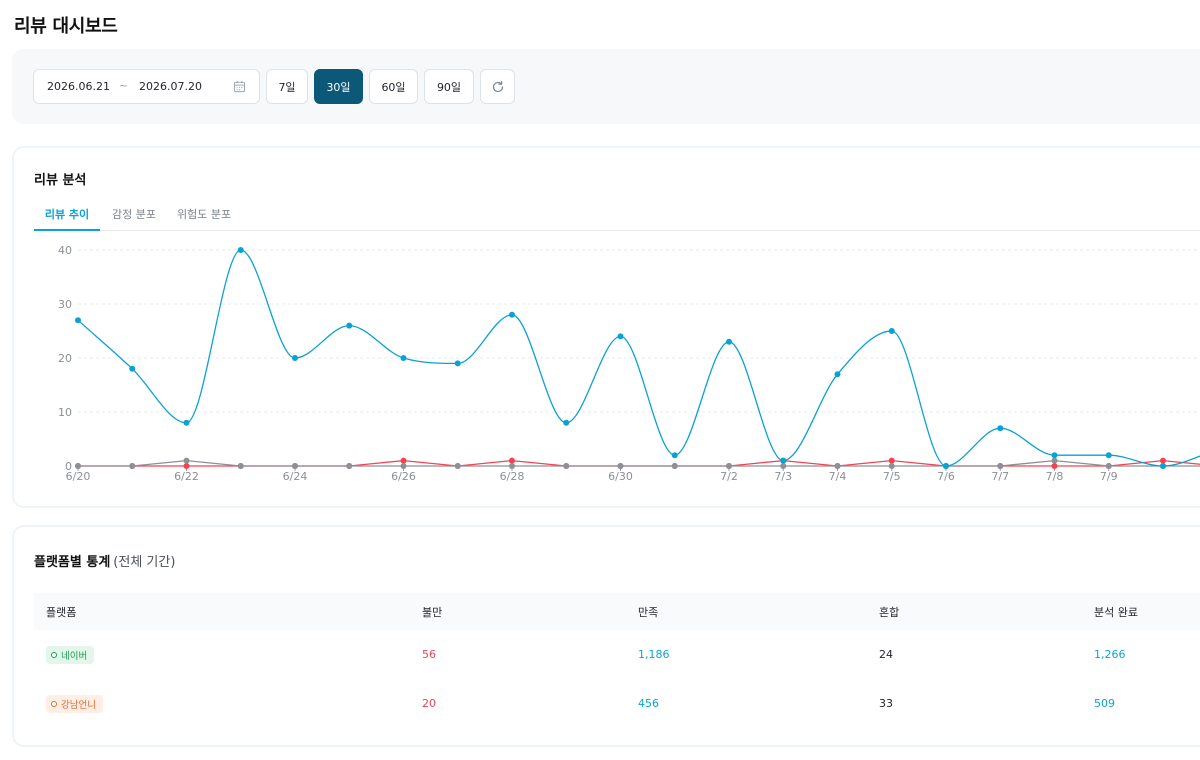 This screenshot has width=1200, height=760. What do you see at coordinates (1110, 654) in the screenshot?
I see `cell-analyzed: 1,266` at bounding box center [1110, 654].